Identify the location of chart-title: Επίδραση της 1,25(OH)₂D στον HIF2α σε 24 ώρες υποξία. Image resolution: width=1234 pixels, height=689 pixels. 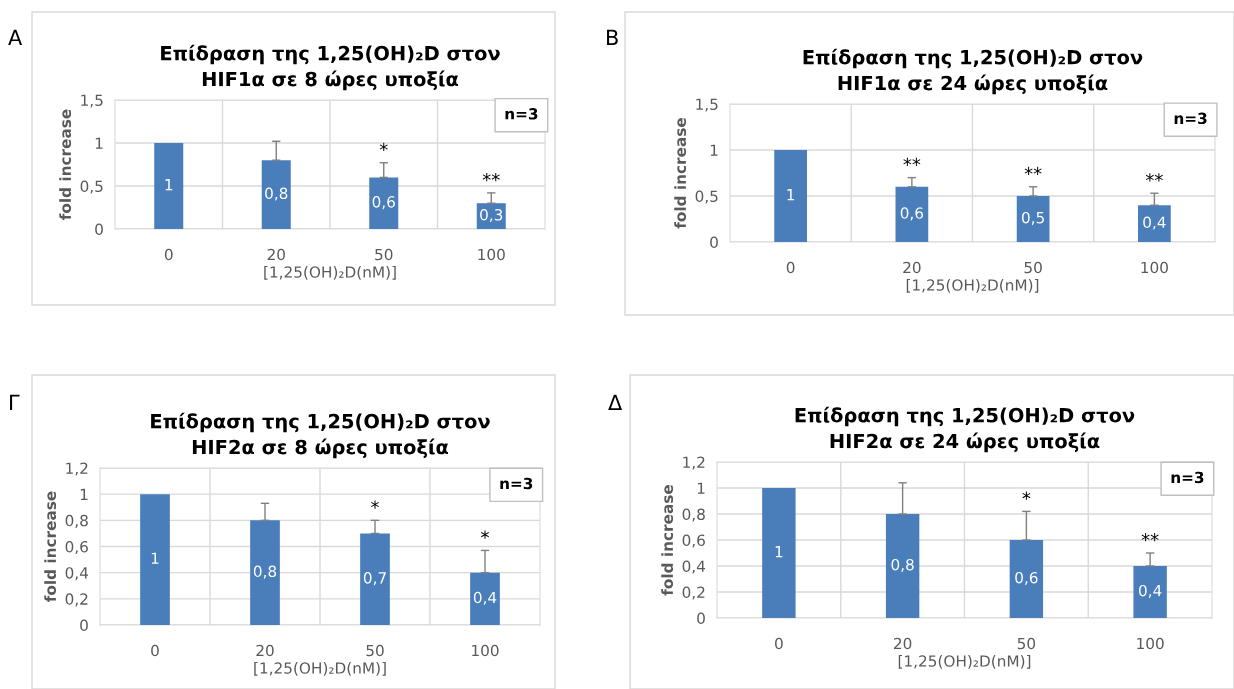
(965, 429).